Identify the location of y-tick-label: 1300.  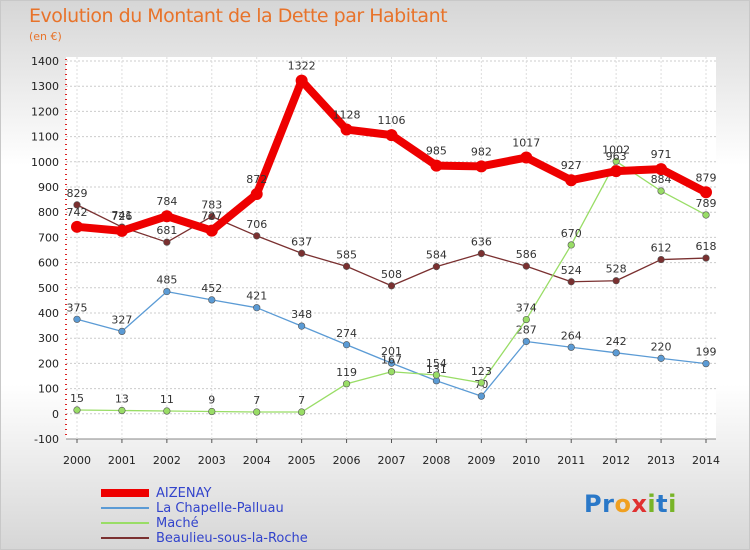
(45, 86).